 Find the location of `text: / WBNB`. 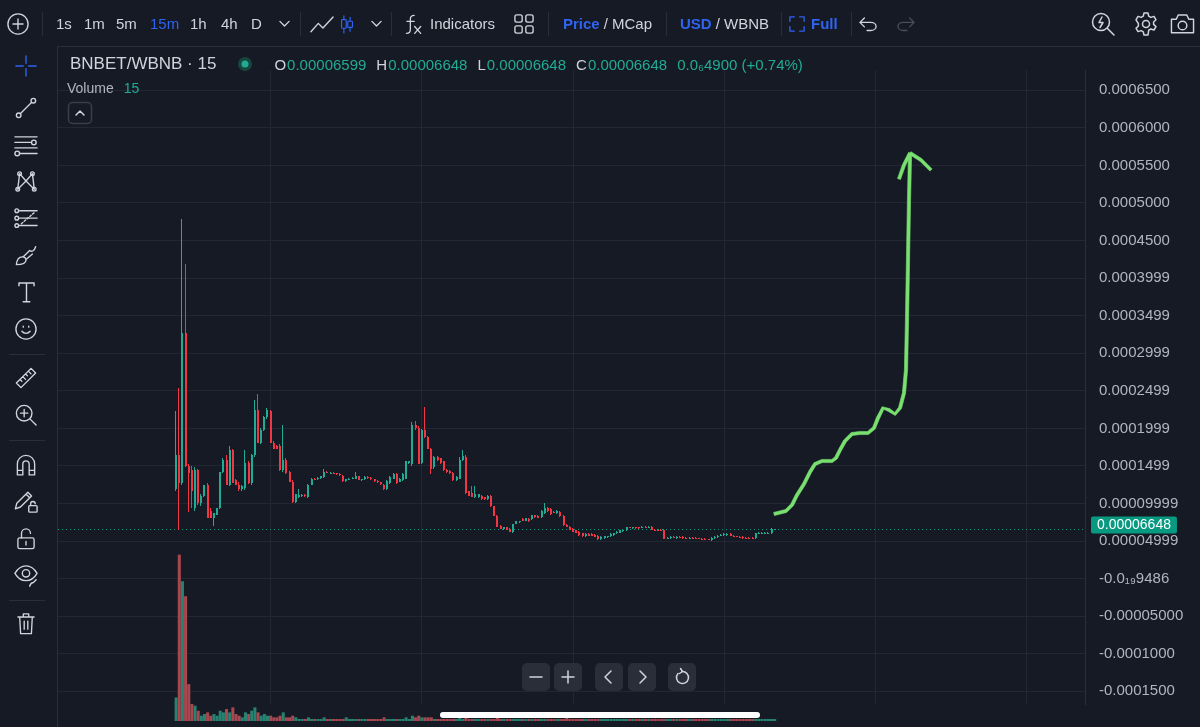

text: / WBNB is located at coordinates (742, 24).